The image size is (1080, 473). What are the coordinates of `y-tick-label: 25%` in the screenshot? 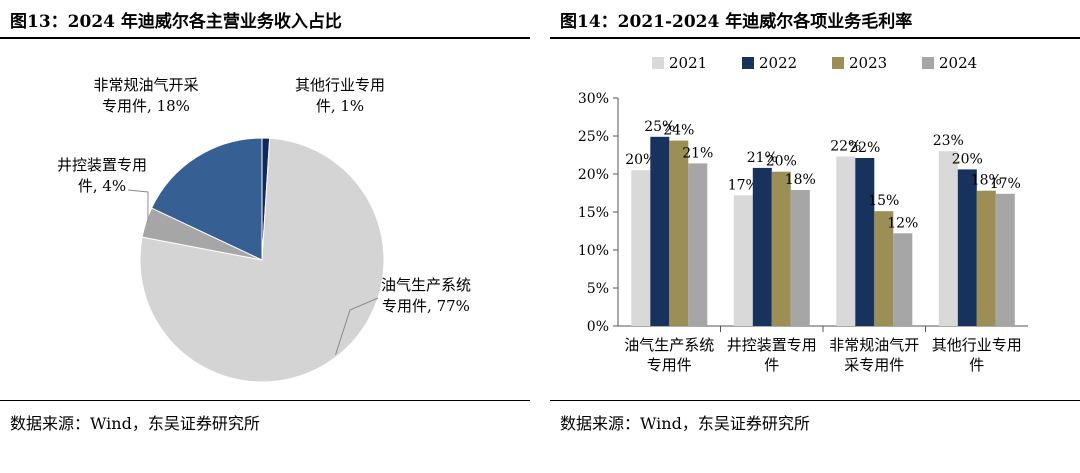 It's located at (593, 137).